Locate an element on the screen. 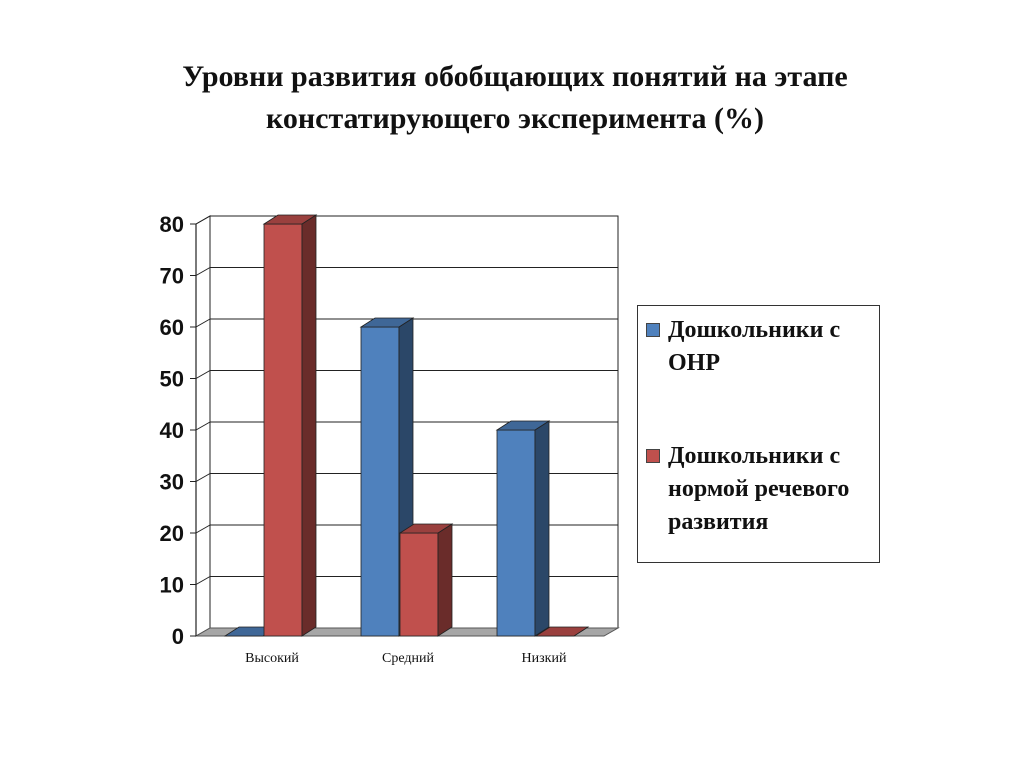 This screenshot has width=1024, height=767. y-tick-label: 20 is located at coordinates (172, 533).